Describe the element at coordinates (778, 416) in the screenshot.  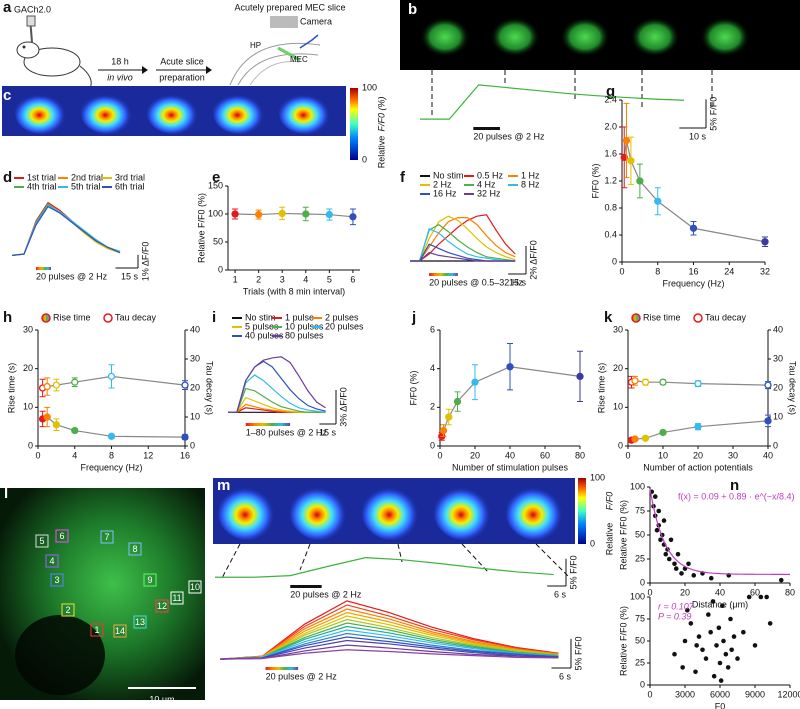
I see `y2-tick-label: 10` at that location.